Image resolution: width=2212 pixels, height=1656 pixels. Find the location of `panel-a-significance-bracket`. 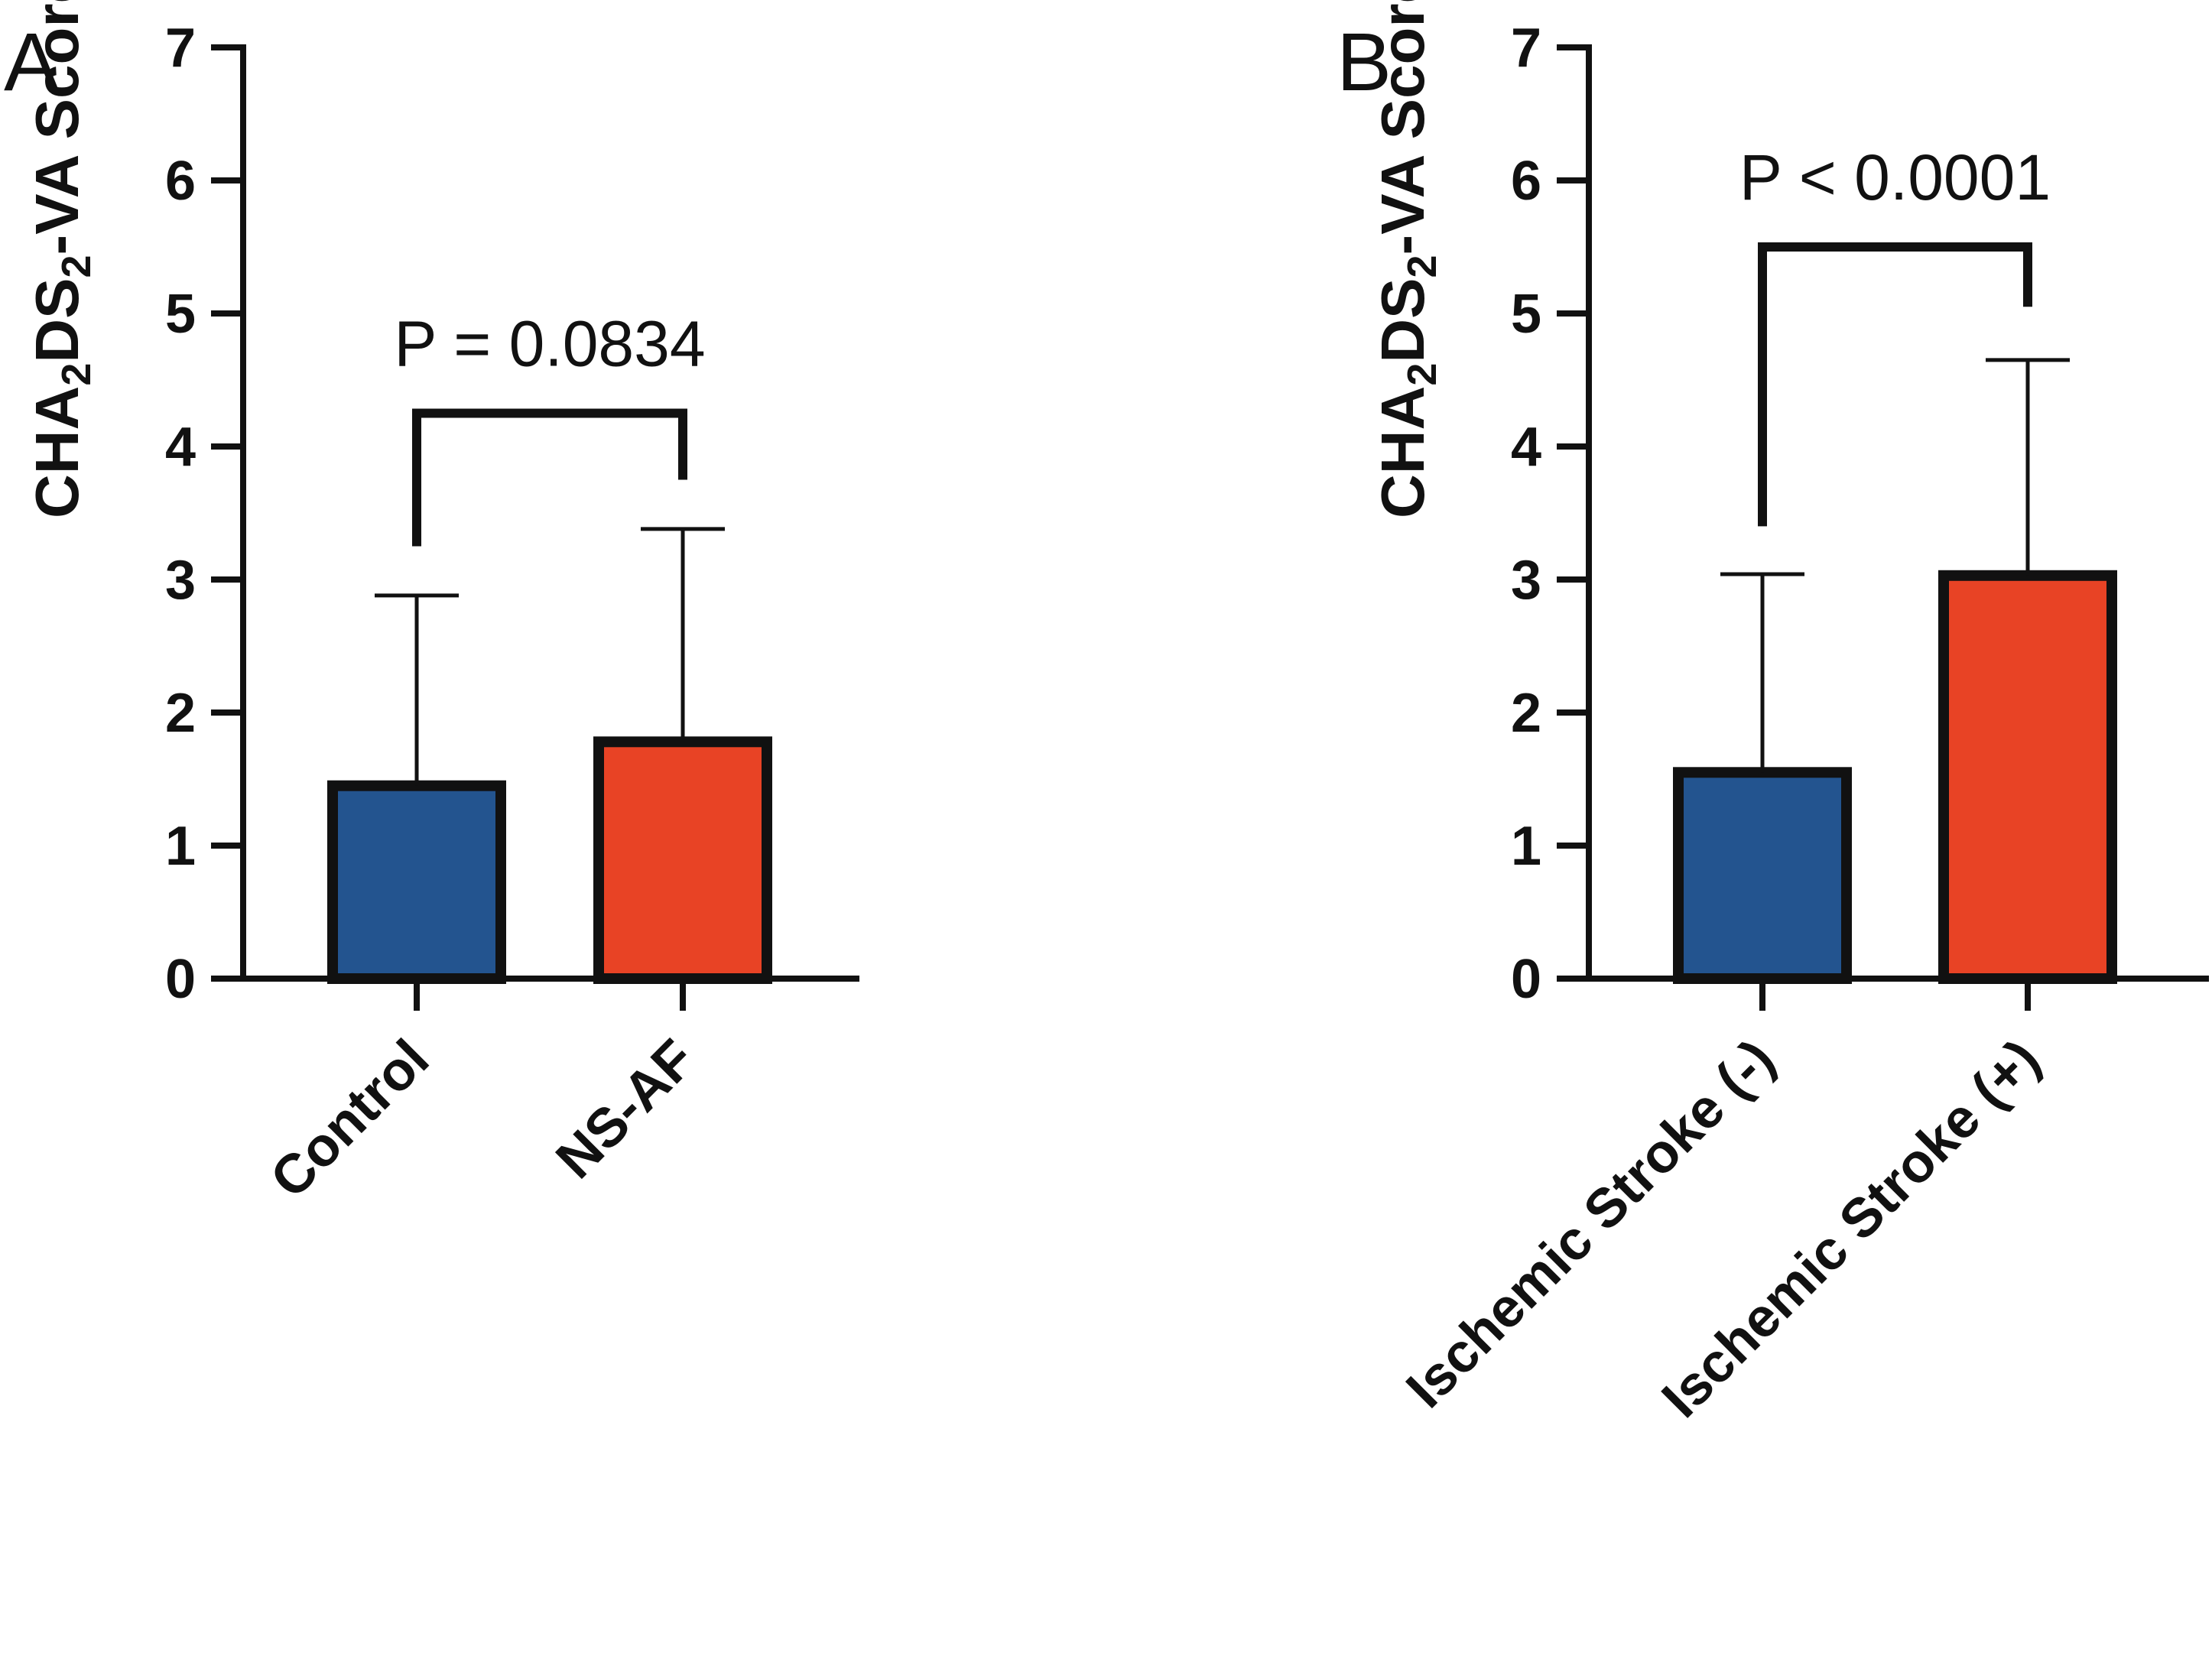

panel-a-significance-bracket is located at coordinates (549, 478).